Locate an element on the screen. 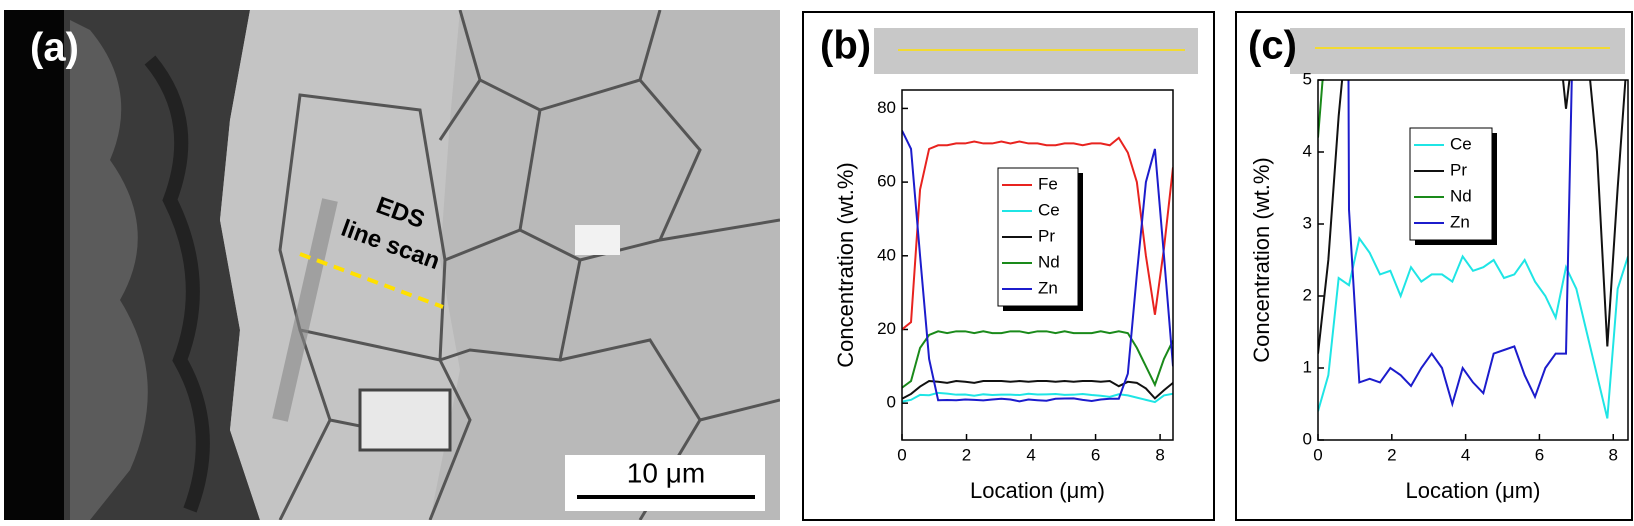 Image resolution: width=1634 pixels, height=526 pixels. y-tick-label: 2 is located at coordinates (1307, 294).